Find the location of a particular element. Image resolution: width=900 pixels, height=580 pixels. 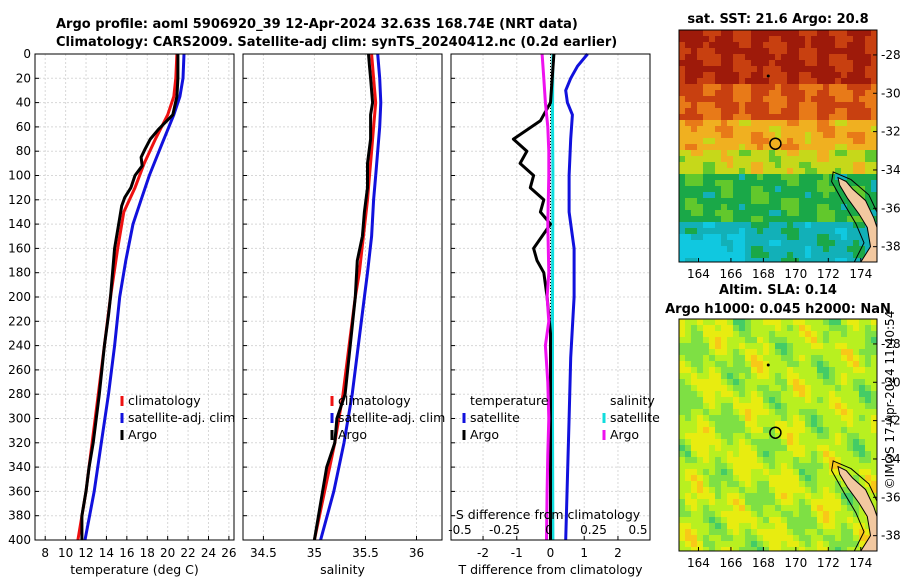

y-tick-label: 20 is located at coordinates (23, 78).